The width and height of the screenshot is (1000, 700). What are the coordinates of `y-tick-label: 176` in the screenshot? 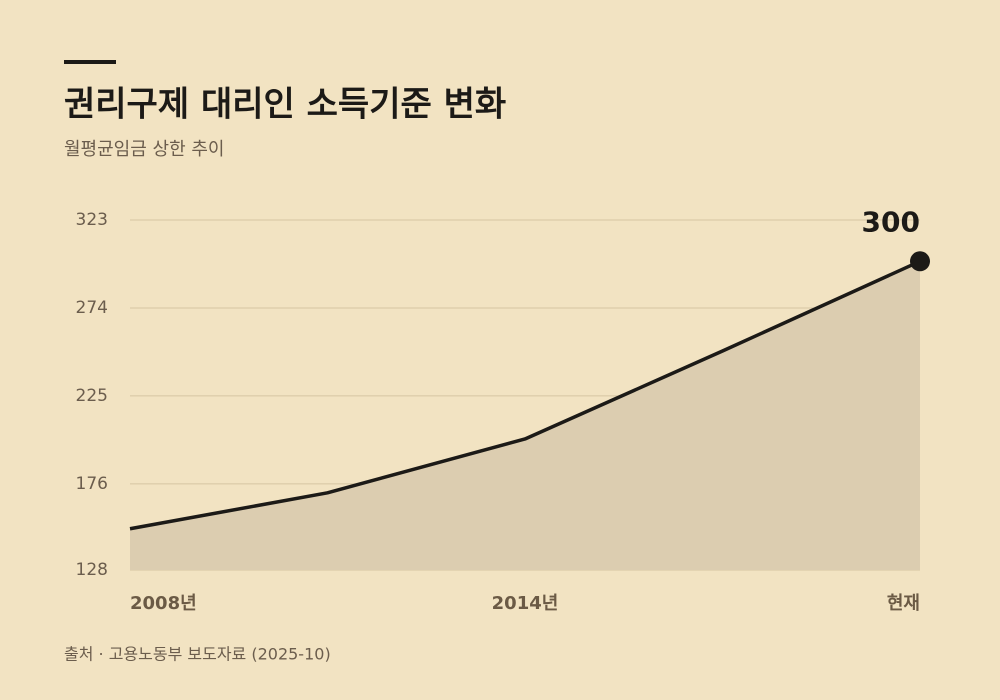 It's located at (92, 484).